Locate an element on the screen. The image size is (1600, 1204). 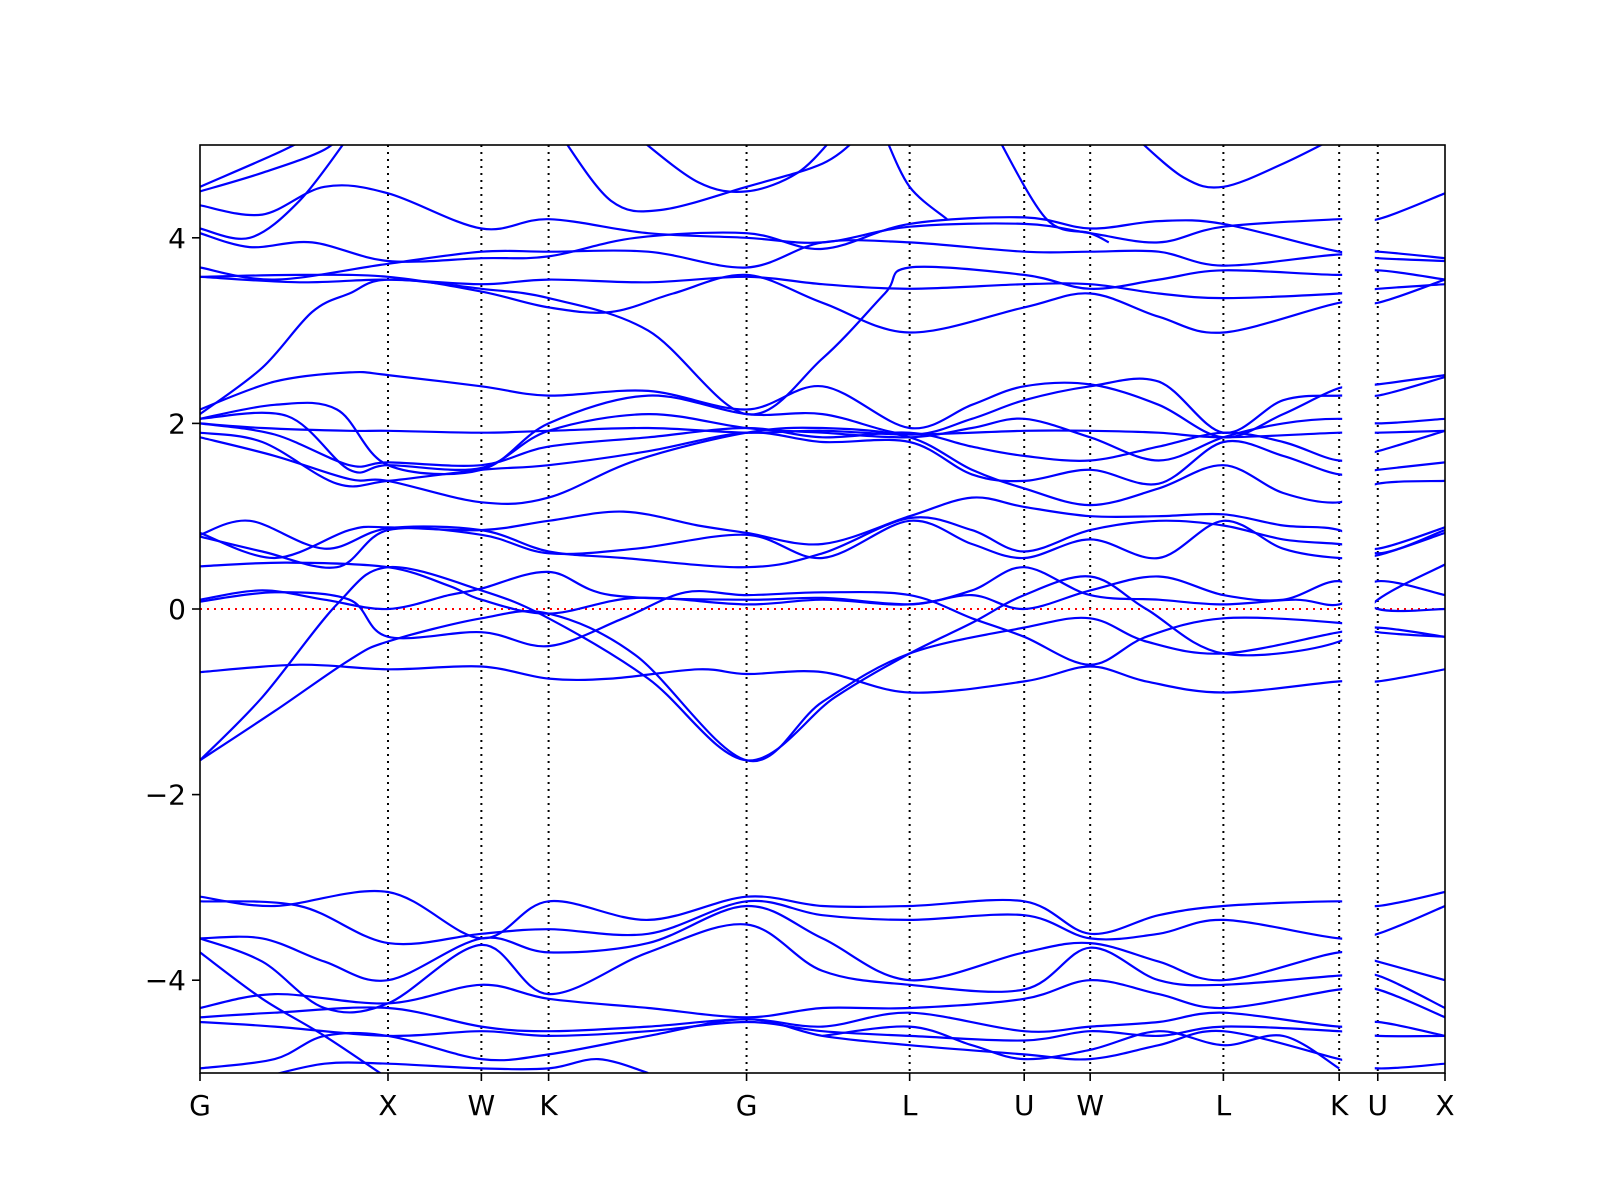
y-tick-label: 0 is located at coordinates (177, 609).